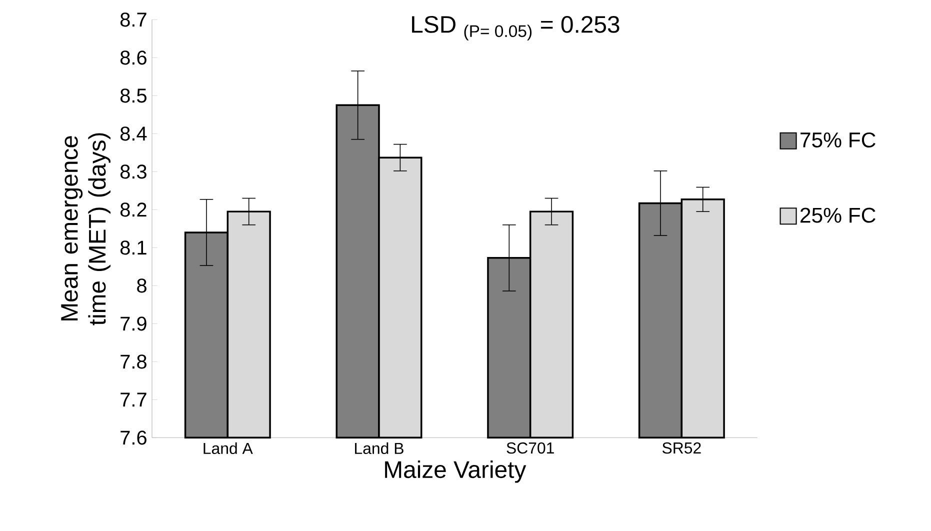  What do you see at coordinates (379, 448) in the screenshot?
I see `x-tick-label: Land B` at bounding box center [379, 448].